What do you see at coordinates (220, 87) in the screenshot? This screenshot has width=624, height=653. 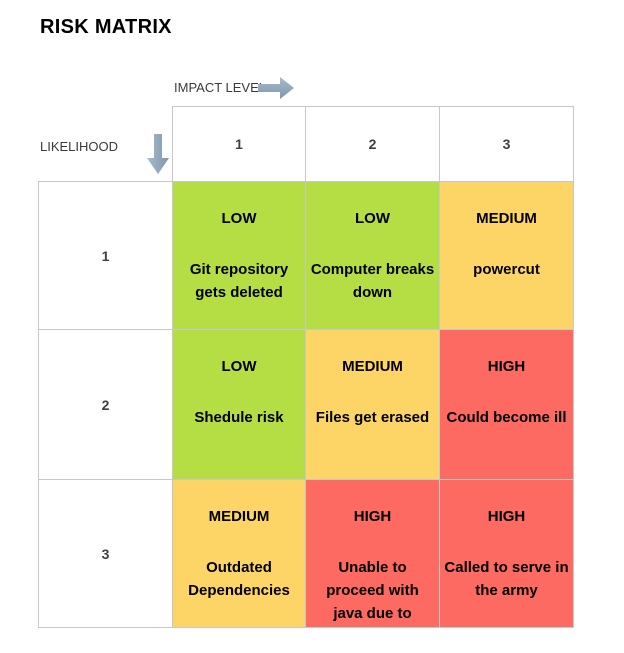 I see `impact-level-label: IMPACT LEVEL` at bounding box center [220, 87].